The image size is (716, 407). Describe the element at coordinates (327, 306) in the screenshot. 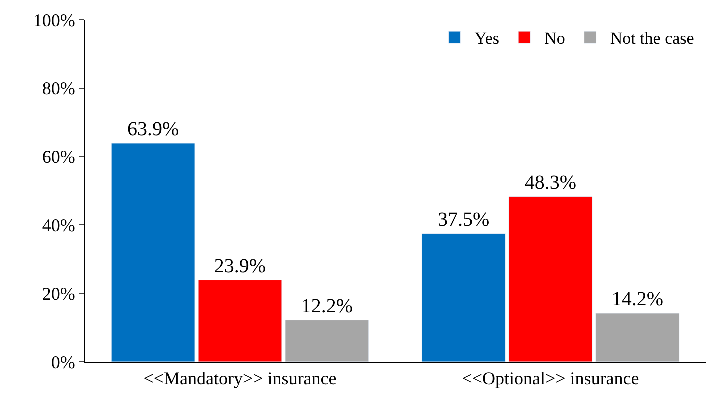

I see `data-label: 12.2%` at that location.